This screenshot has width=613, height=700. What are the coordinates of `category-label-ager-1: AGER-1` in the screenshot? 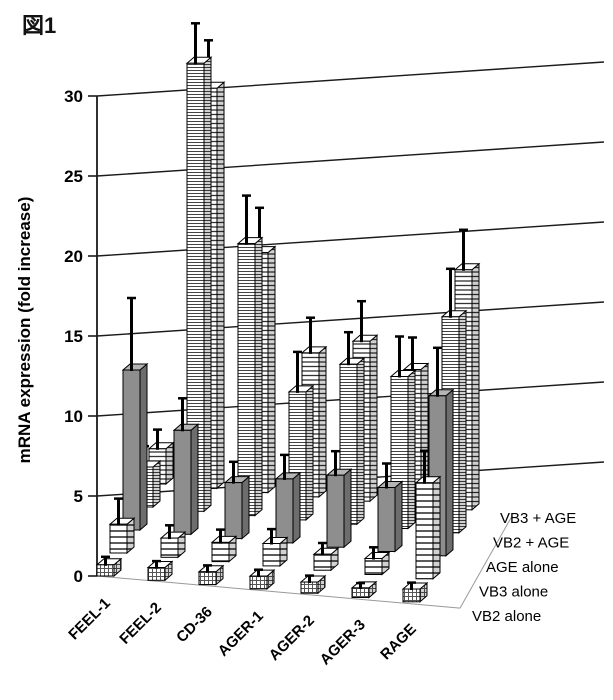 It's located at (241, 634).